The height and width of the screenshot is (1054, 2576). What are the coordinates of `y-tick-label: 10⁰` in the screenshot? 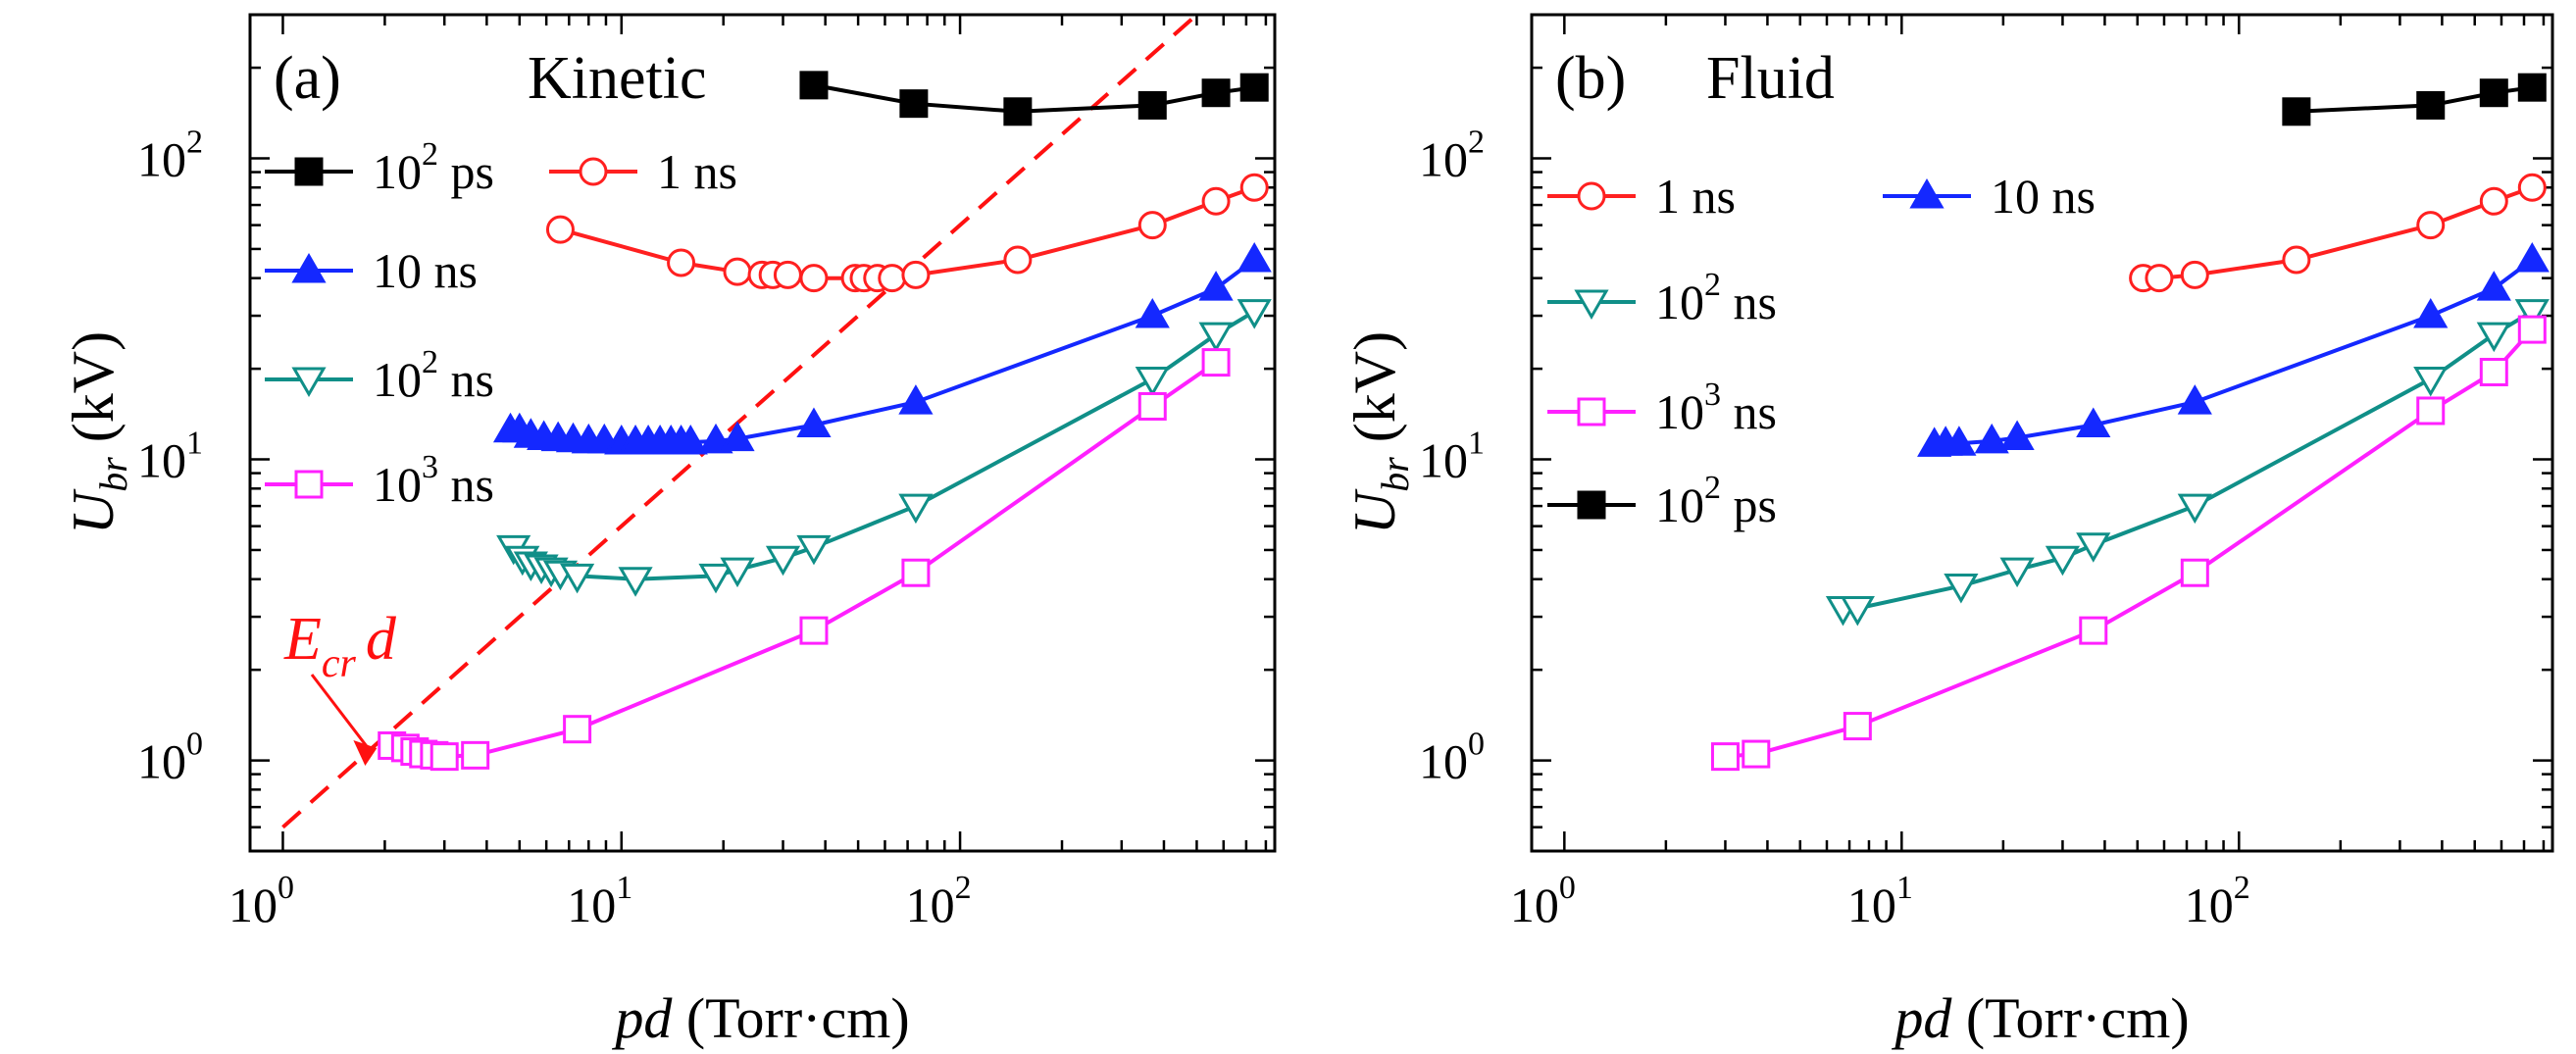 It's located at (1452, 758).